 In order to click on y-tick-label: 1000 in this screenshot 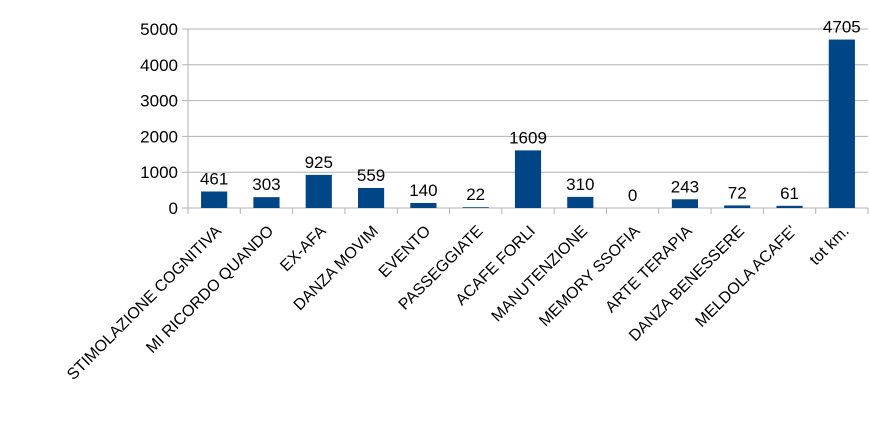, I will do `click(159, 172)`.